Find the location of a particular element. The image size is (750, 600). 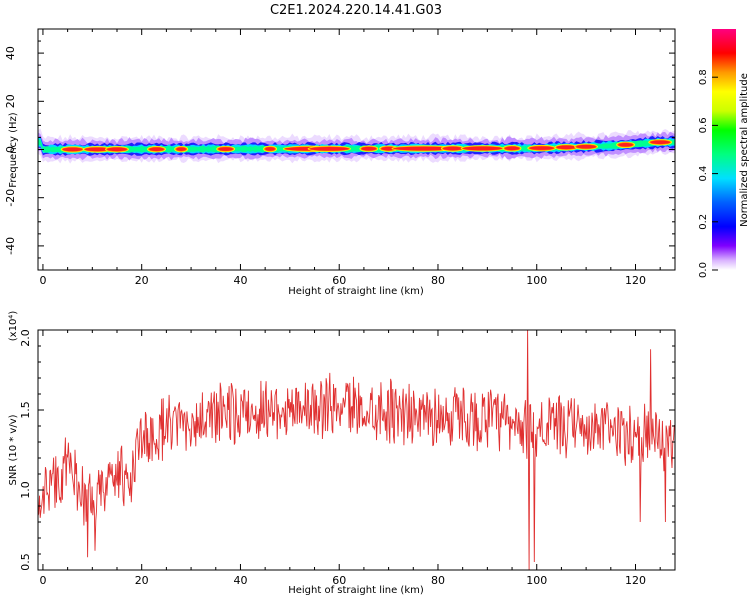

top-y-tick-label: -40 is located at coordinates (10, 246).